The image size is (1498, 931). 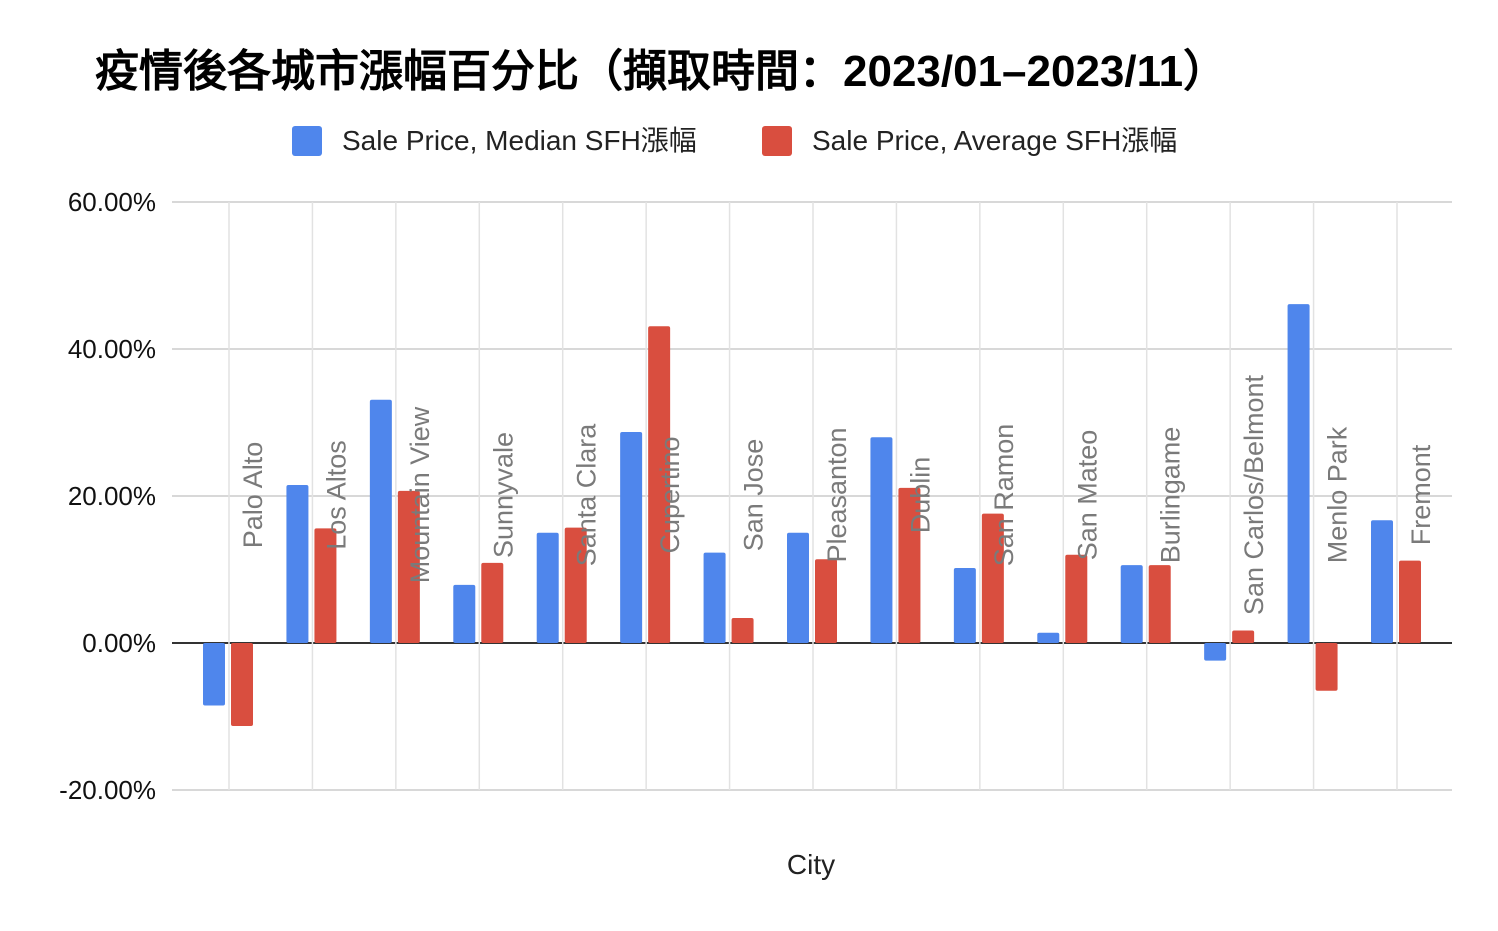 What do you see at coordinates (519, 140) in the screenshot?
I see `legend-label-1: Sale Price, Median SFH漲幅` at bounding box center [519, 140].